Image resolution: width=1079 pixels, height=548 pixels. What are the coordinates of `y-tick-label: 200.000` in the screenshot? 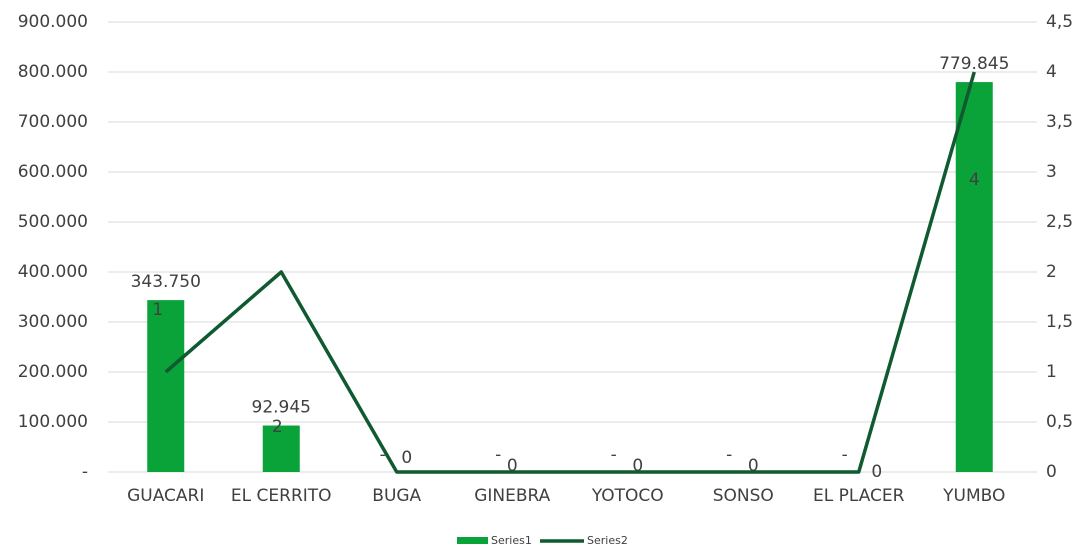 It's located at (53, 372).